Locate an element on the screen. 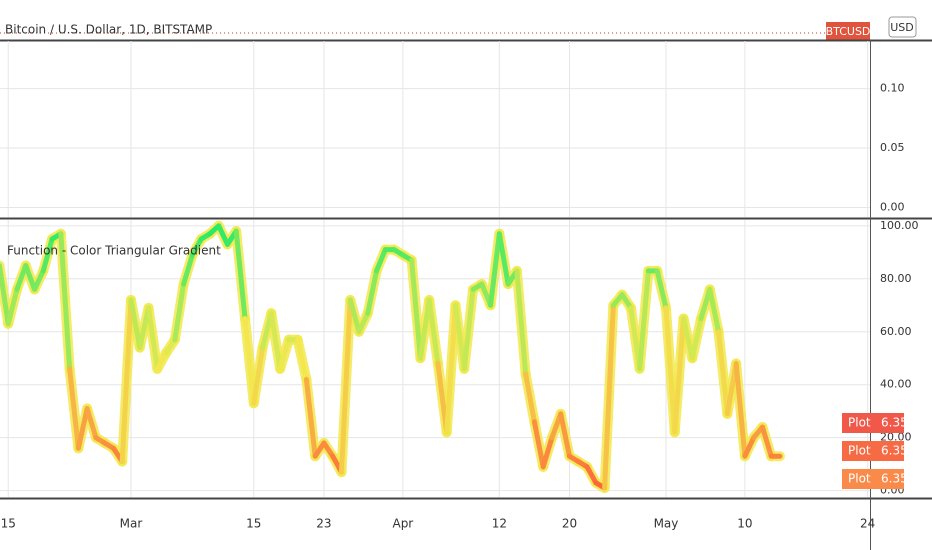 This screenshot has width=932, height=550. x-tick-label: 24 is located at coordinates (867, 524).